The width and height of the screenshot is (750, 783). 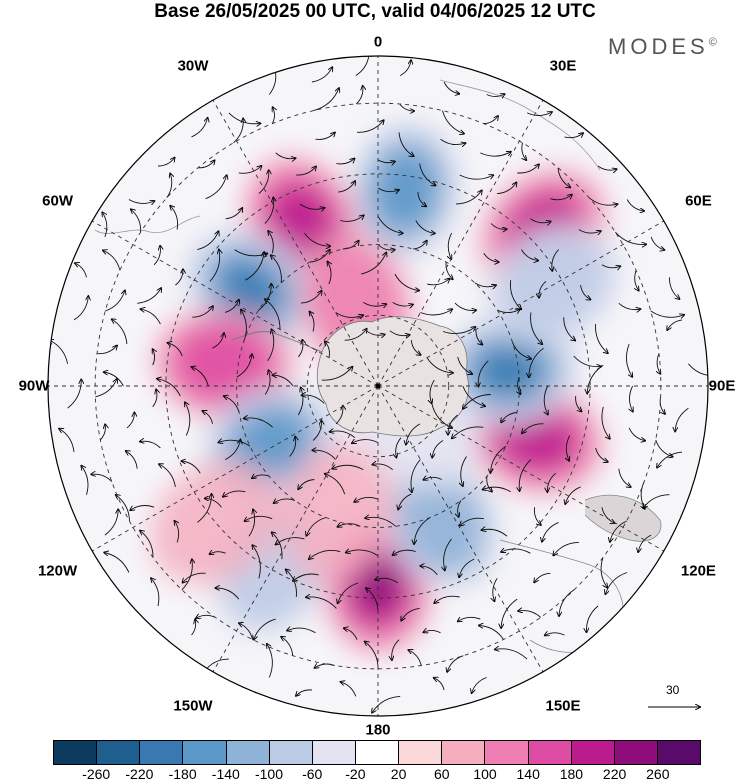 I want to click on lon-label-0: 0, so click(x=378, y=42).